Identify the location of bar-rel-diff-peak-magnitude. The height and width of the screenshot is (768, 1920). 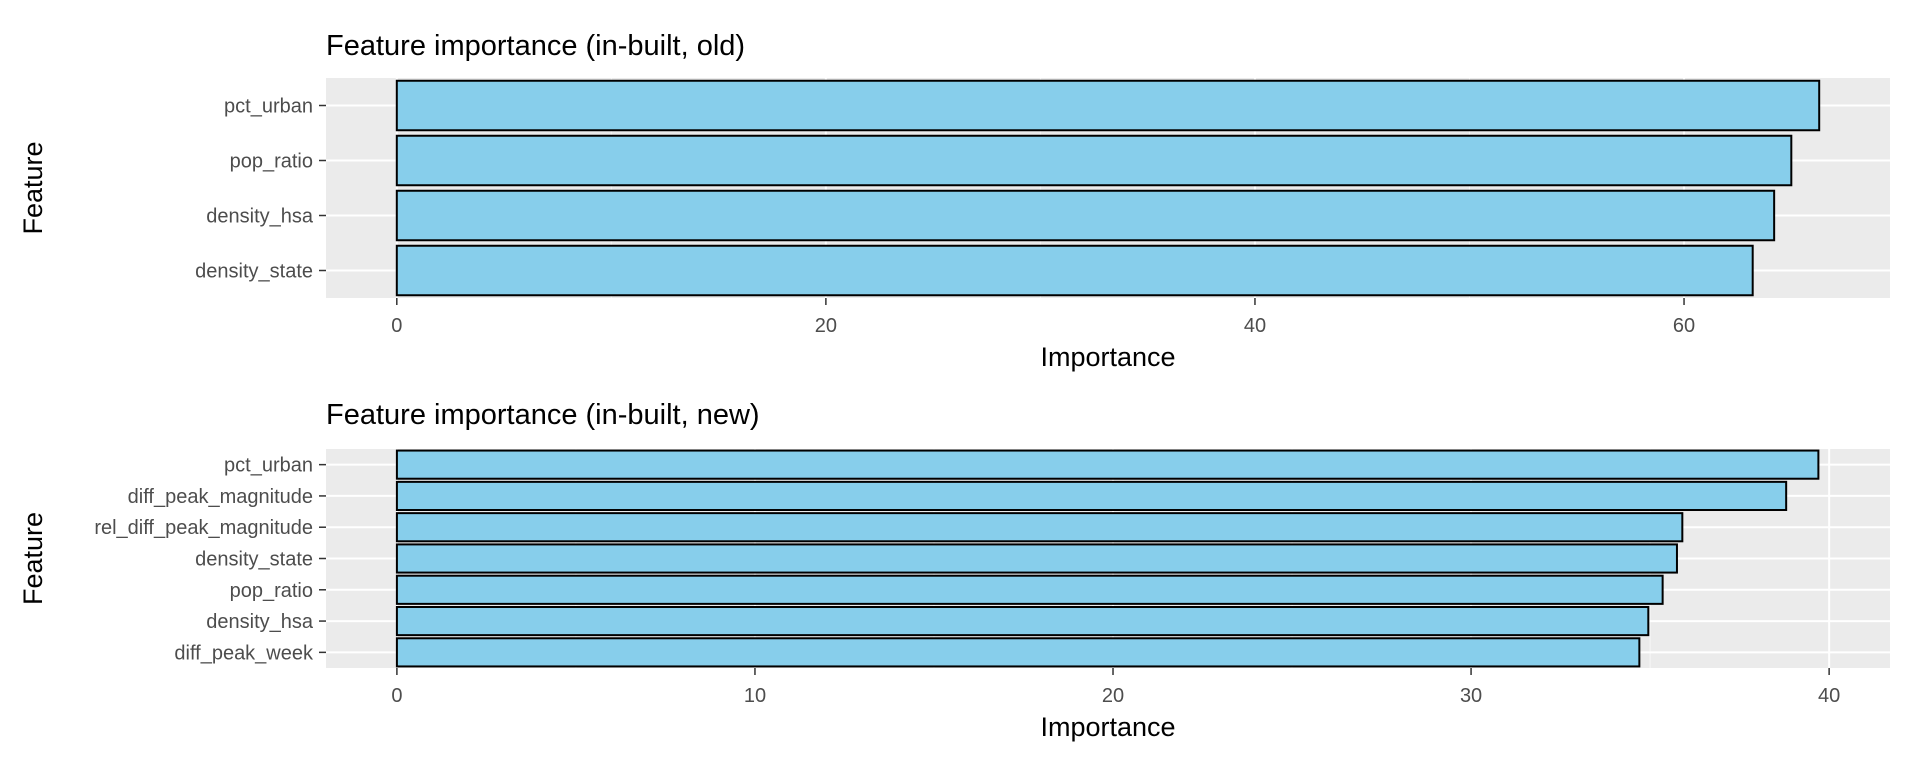
(1039, 527).